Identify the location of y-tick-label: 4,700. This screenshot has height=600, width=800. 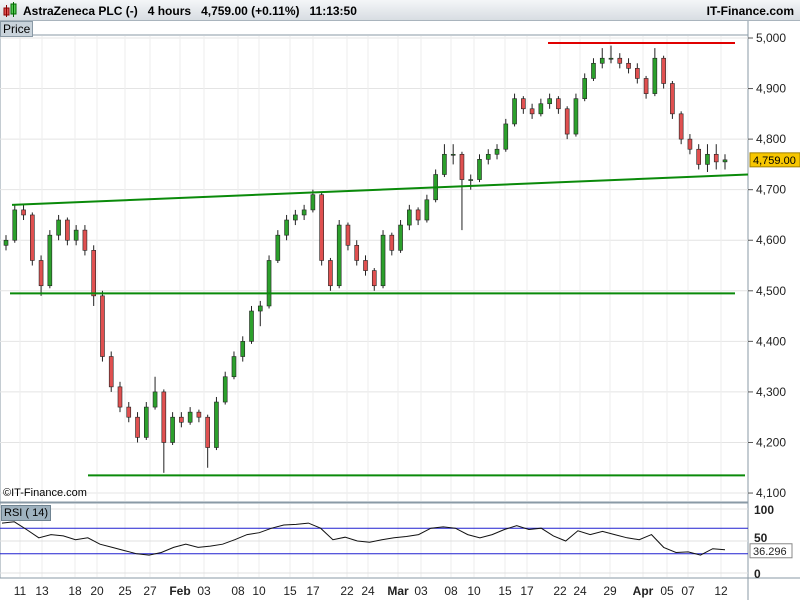
(771, 190).